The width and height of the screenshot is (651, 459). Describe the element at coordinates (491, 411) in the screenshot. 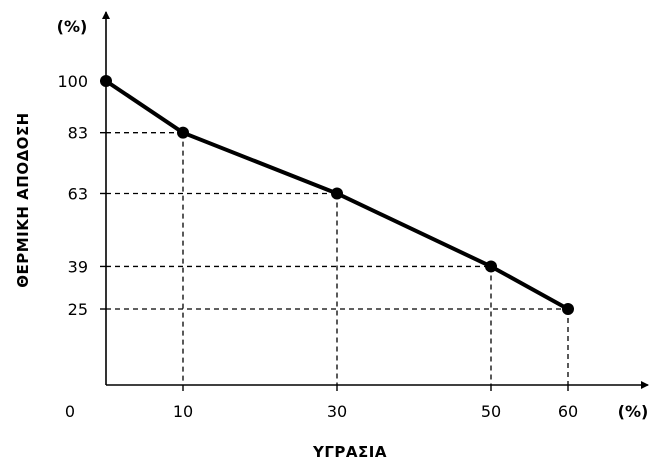

I see `x-tick-label: 50` at that location.